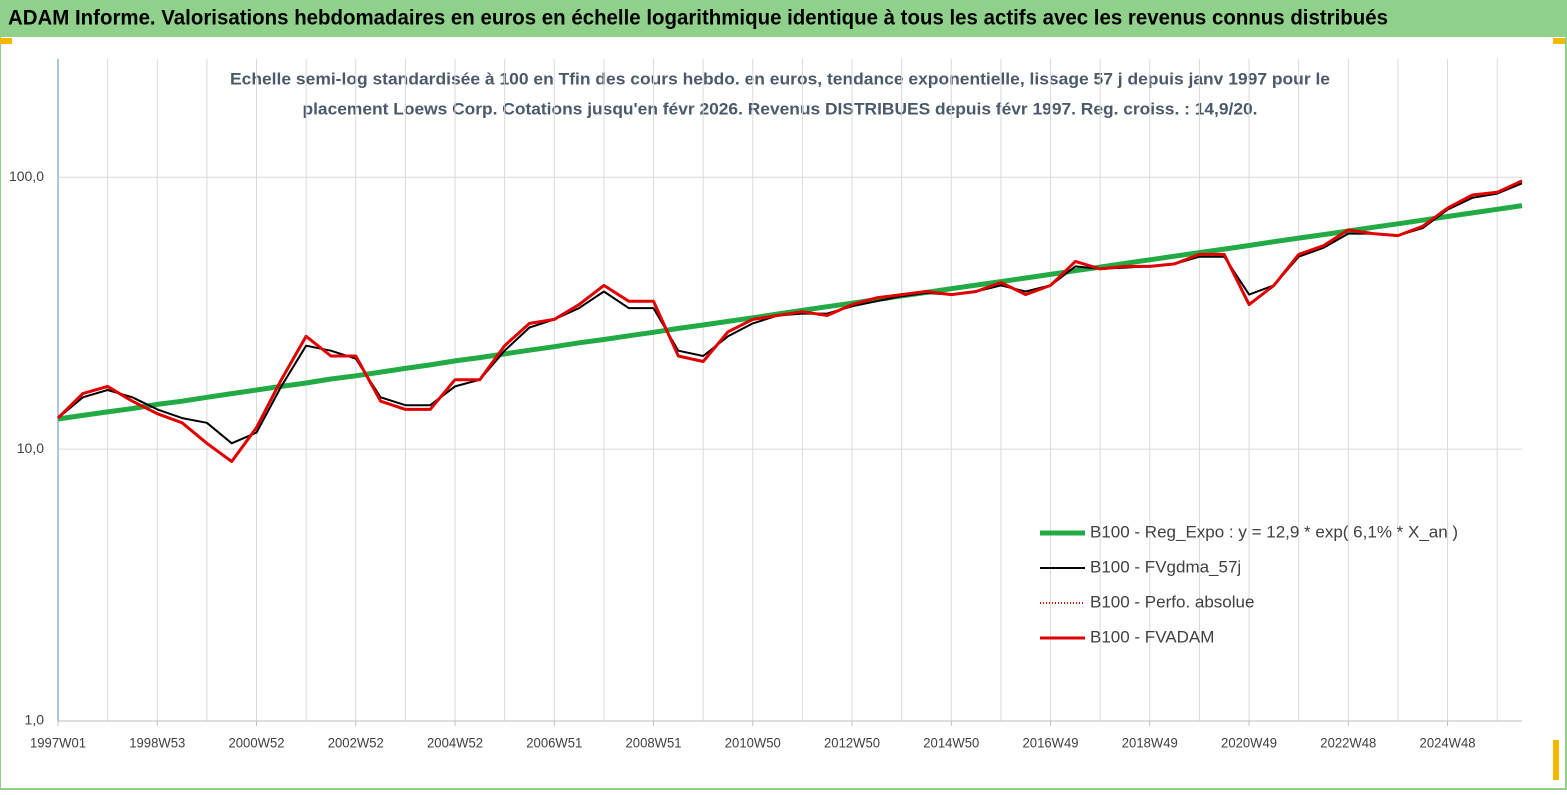 This screenshot has height=795, width=1567. What do you see at coordinates (1448, 743) in the screenshot?
I see `x-tick-label: 2024W48` at bounding box center [1448, 743].